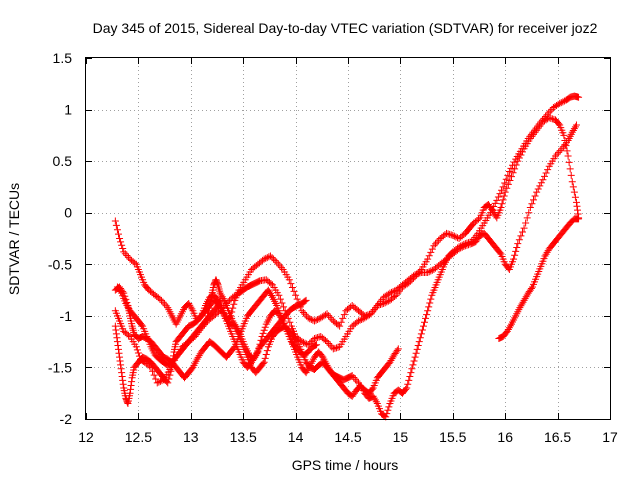  I want to click on y-tick-labels: -2 -1.5 -1 -0.5 0 0.5 1 1.5, so click(60, 238).